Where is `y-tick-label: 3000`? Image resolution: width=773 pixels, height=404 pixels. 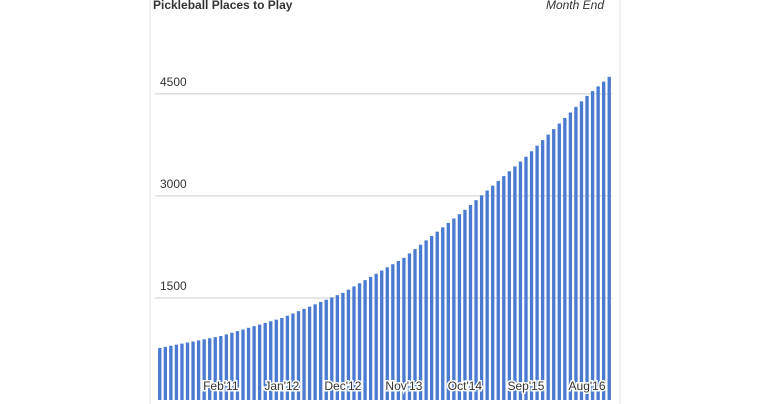
y-tick-label: 3000 is located at coordinates (173, 184).